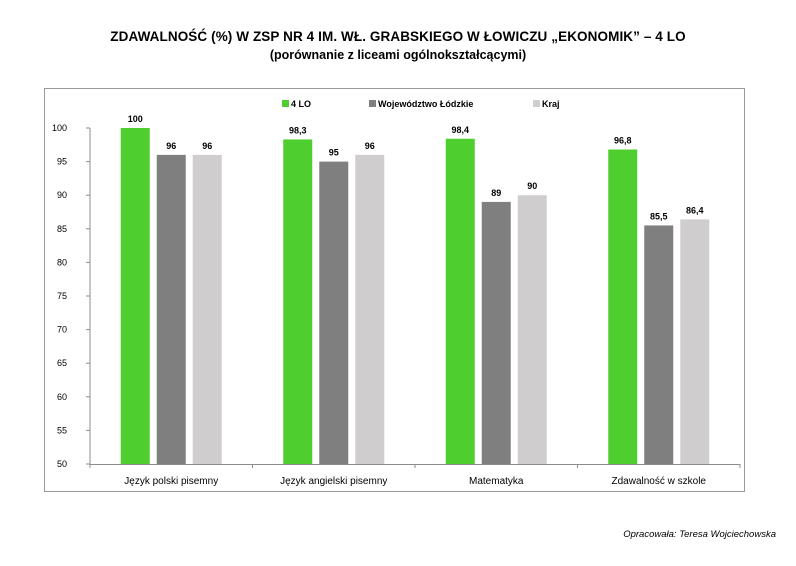 The width and height of the screenshot is (796, 566). What do you see at coordinates (62, 229) in the screenshot?
I see `y-tick-label: 85` at bounding box center [62, 229].